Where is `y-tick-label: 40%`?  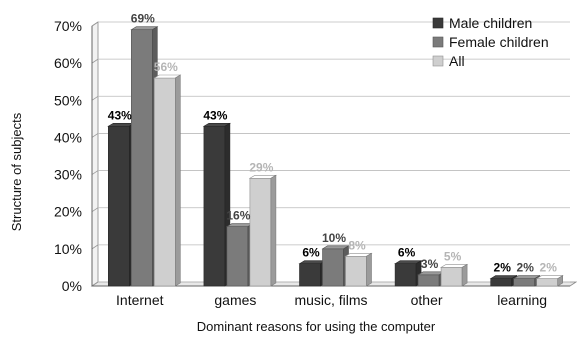
y-tick-label: 40% is located at coordinates (68, 137).